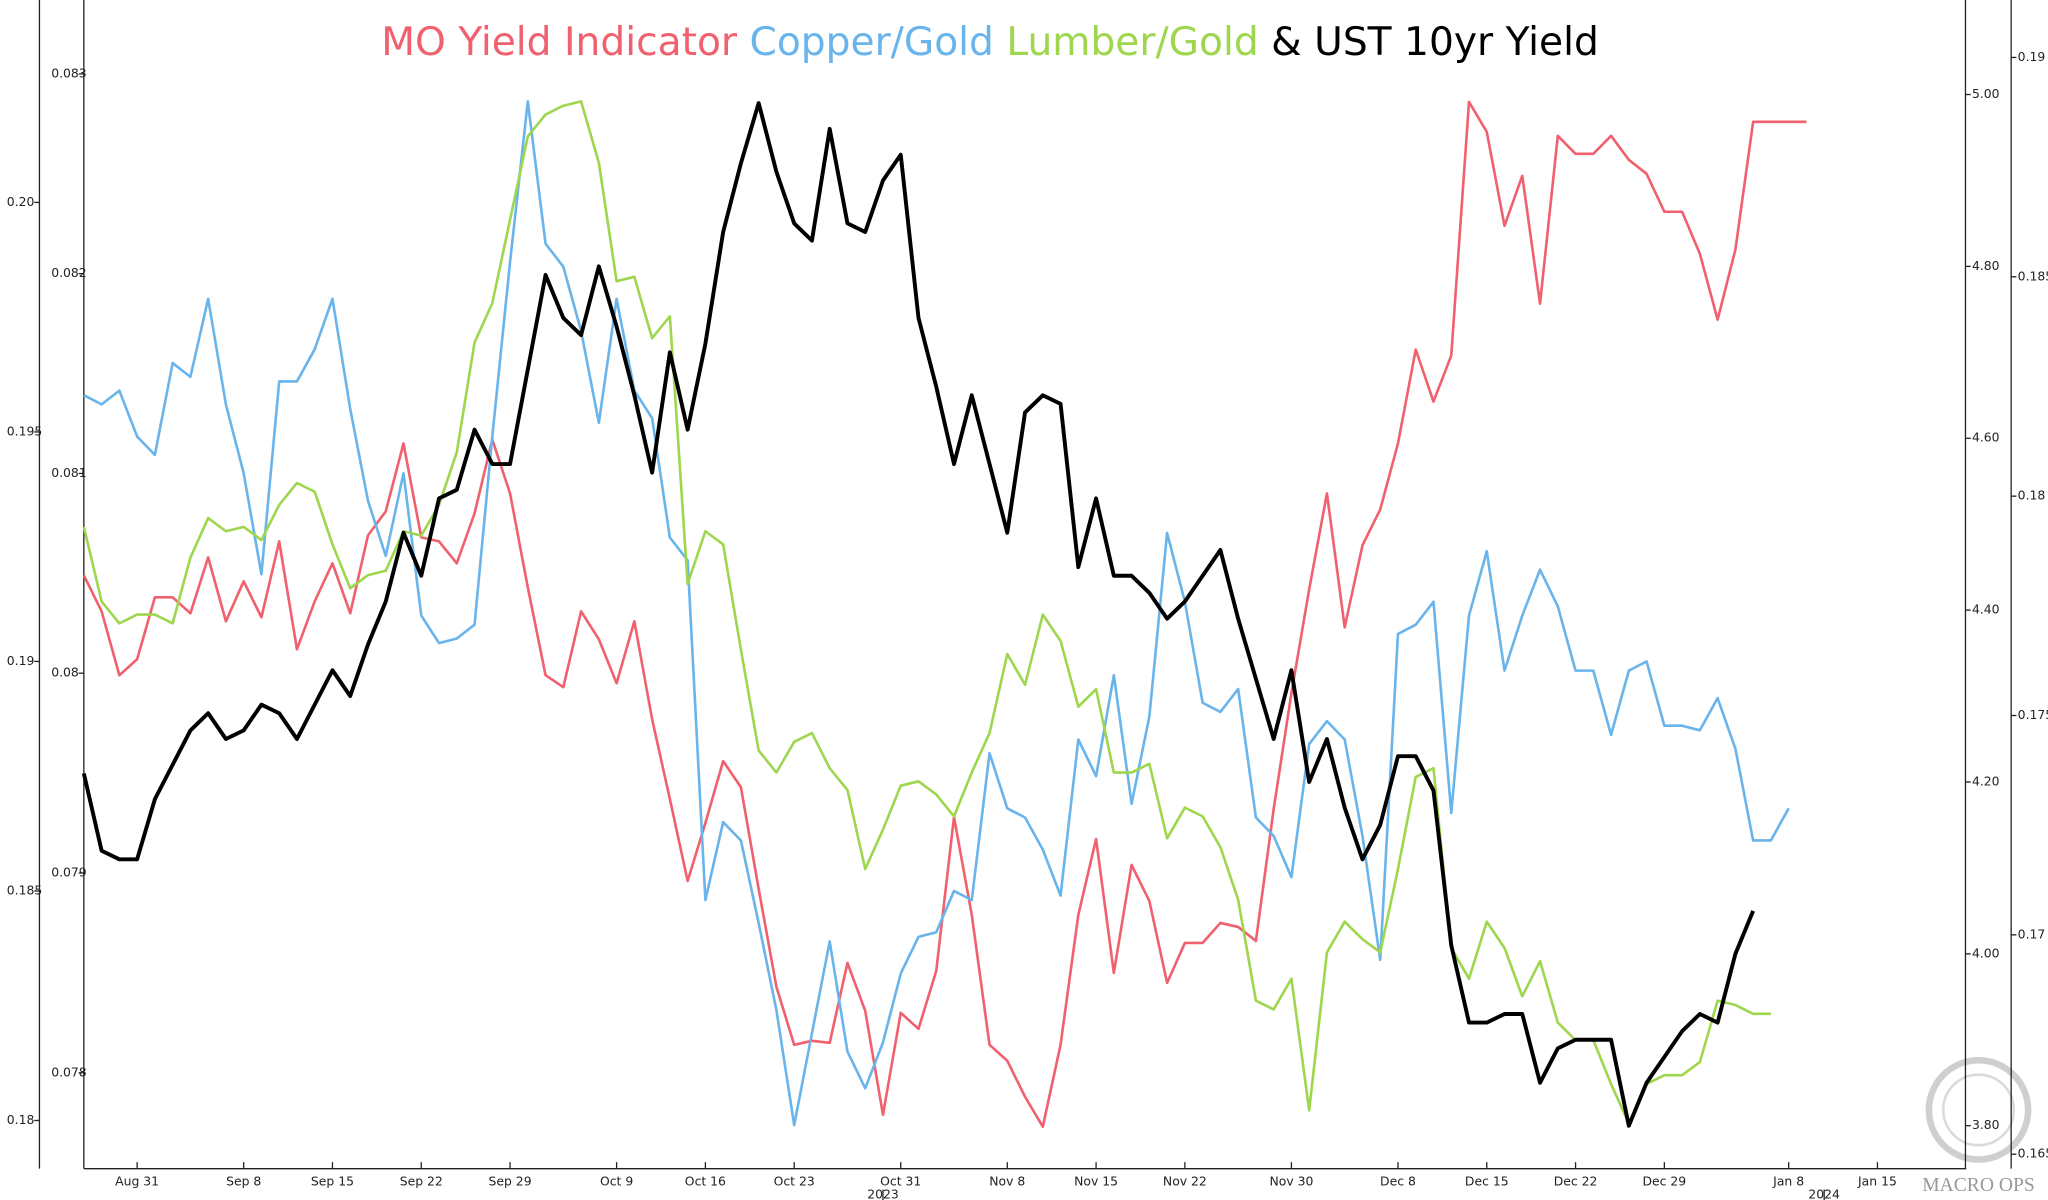 The width and height of the screenshot is (2048, 1200). What do you see at coordinates (68, 72) in the screenshot?
I see `y-tick-label: 0.083` at bounding box center [68, 72].